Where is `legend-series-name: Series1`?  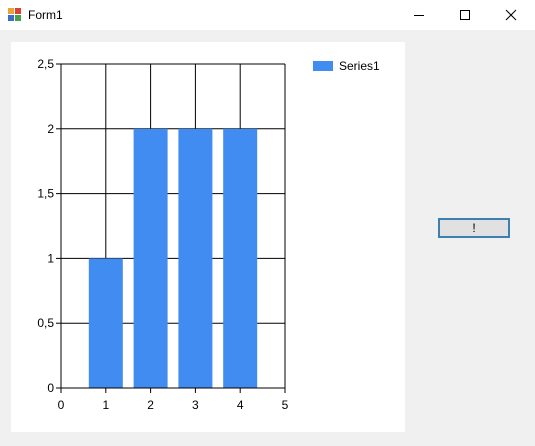
legend-series-name: Series1 is located at coordinates (359, 66).